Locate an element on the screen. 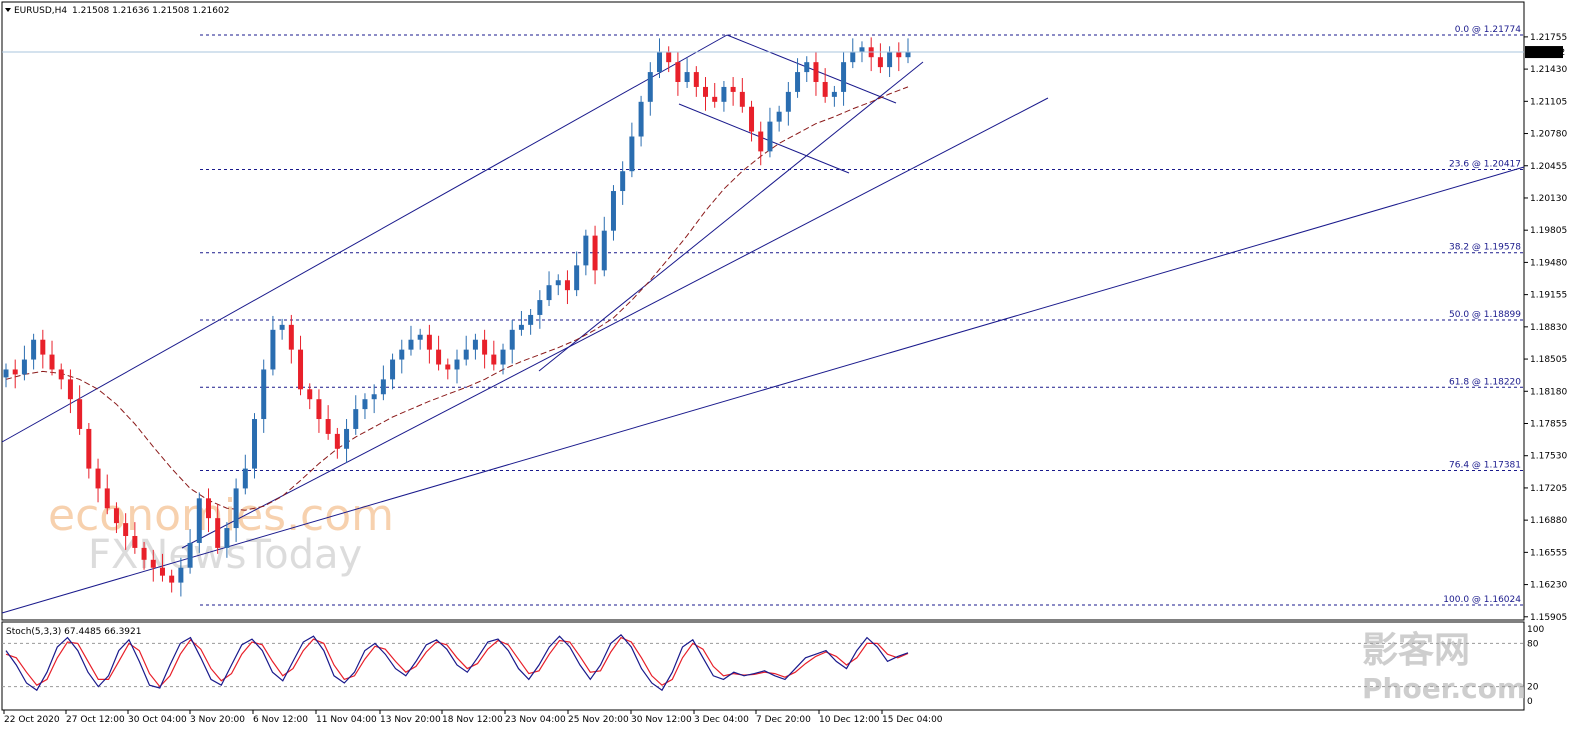 Image resolution: width=1596 pixels, height=743 pixels. fib-label: 50.0 @ 1.18899 is located at coordinates (1485, 315).